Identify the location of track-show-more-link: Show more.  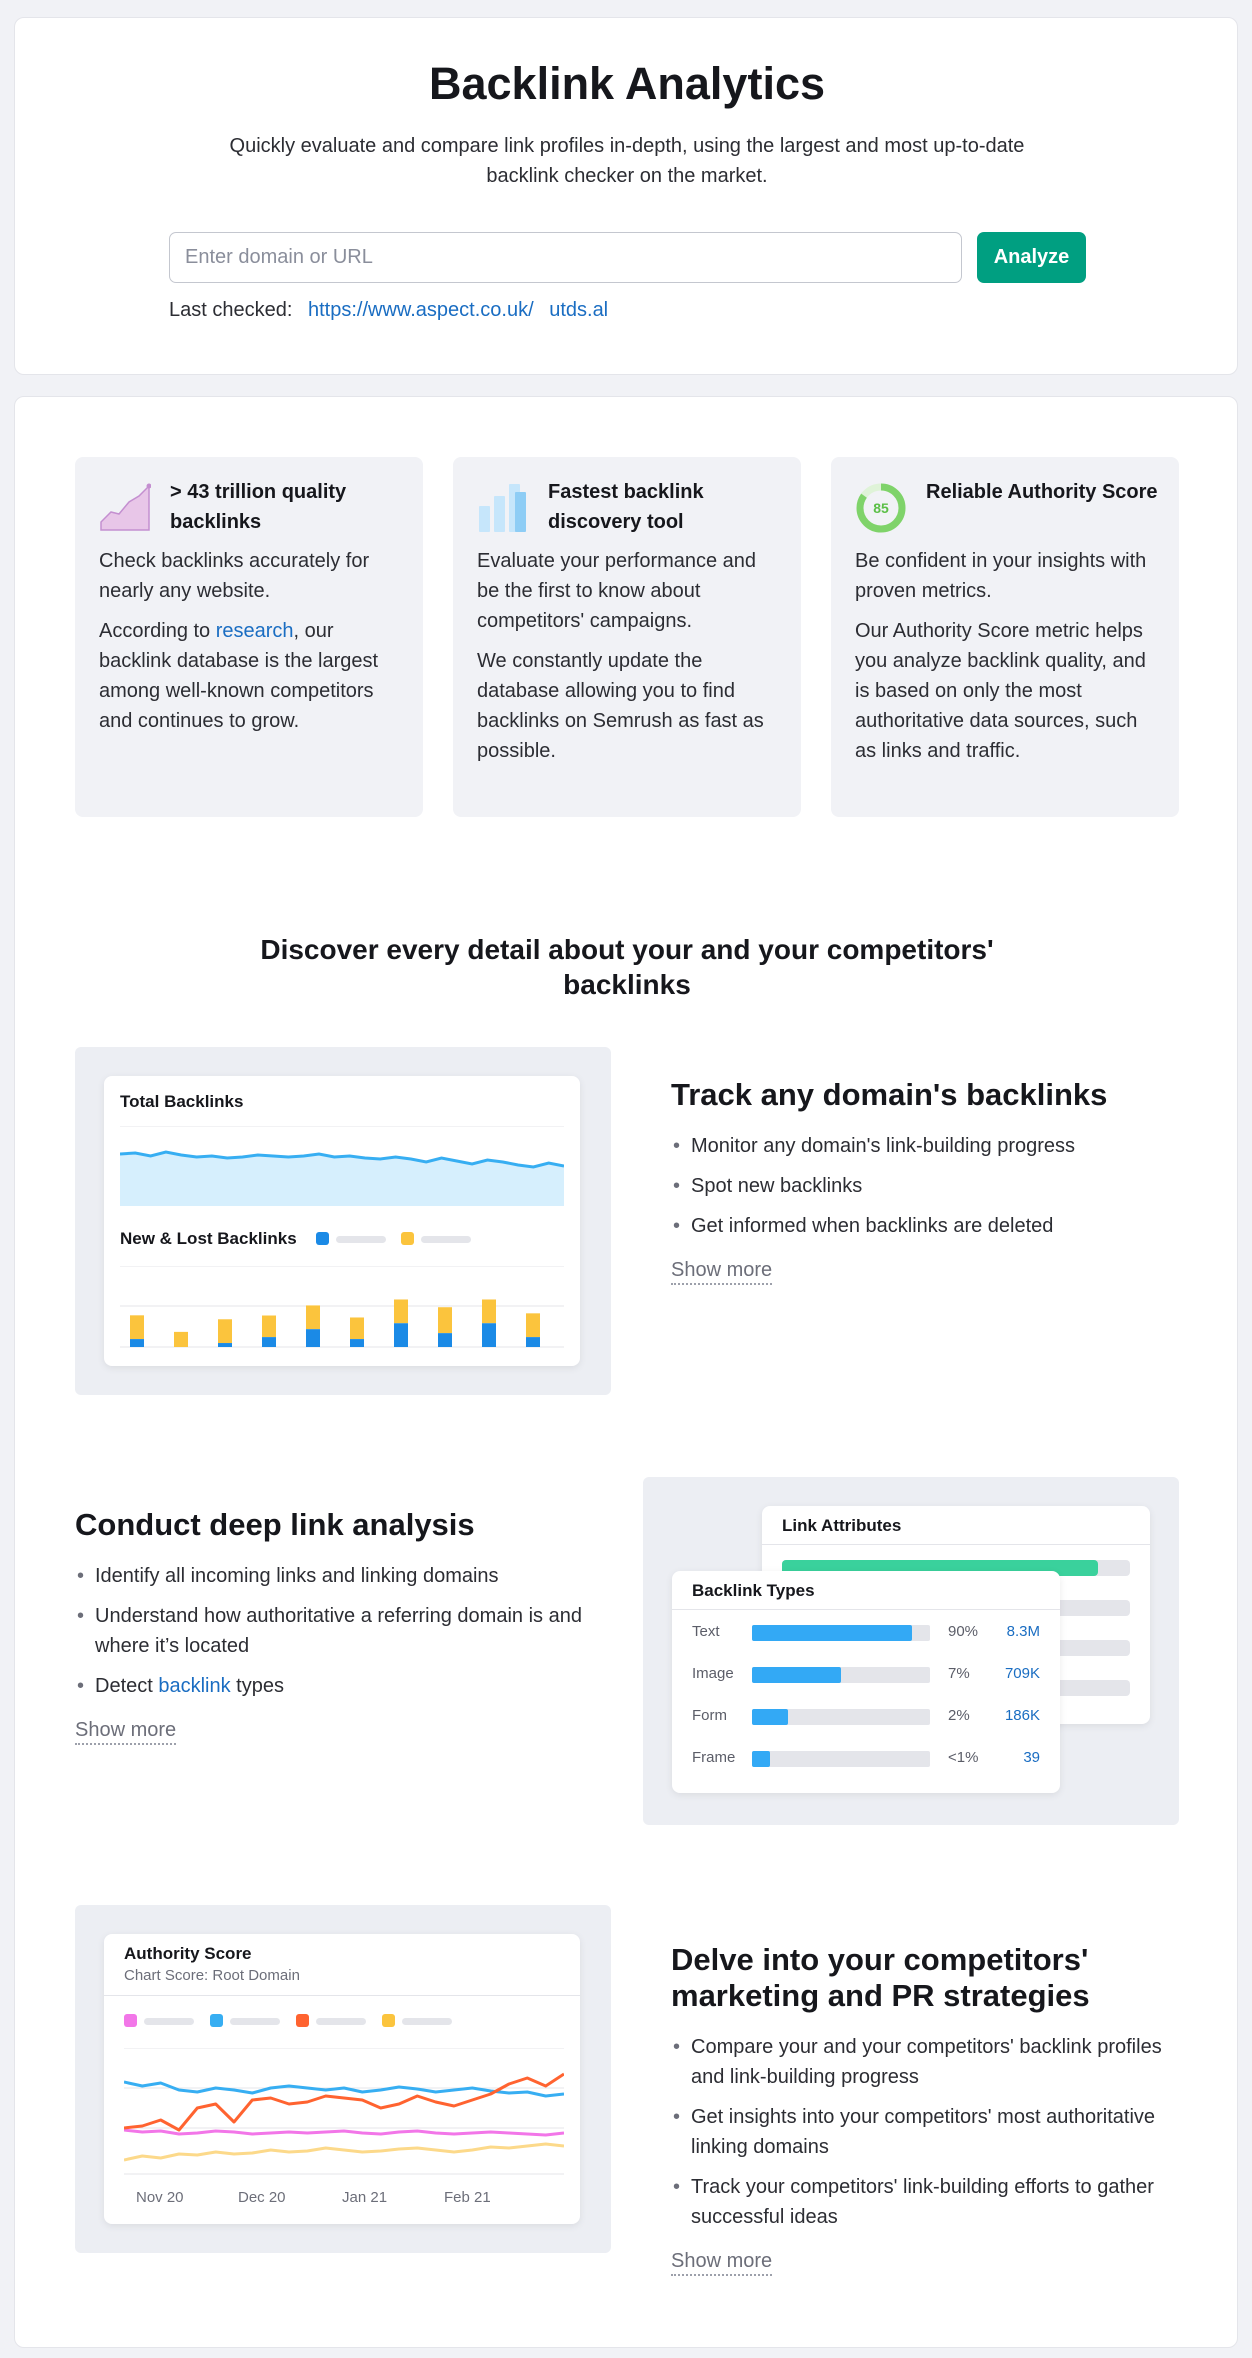
(722, 1272).